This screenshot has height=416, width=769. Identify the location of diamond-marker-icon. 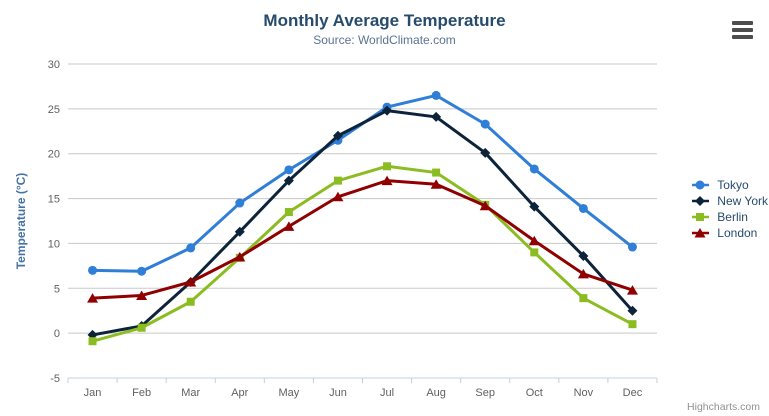
(701, 201).